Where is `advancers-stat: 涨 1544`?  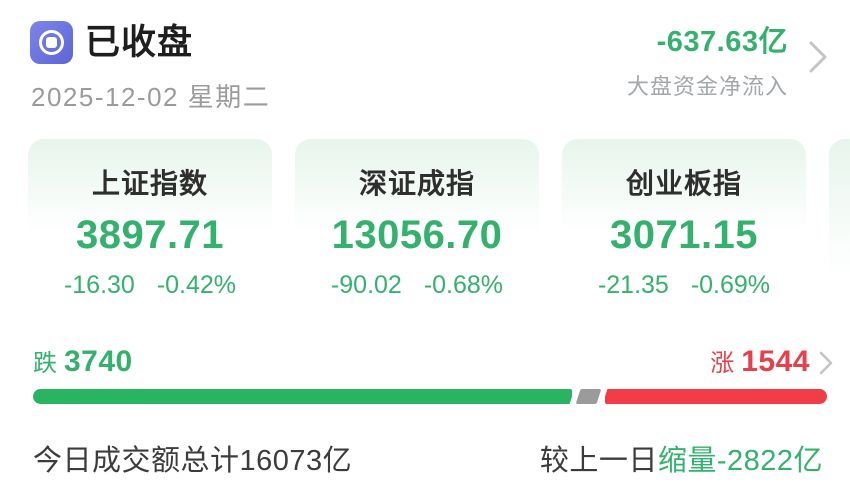 advancers-stat: 涨 1544 is located at coordinates (760, 361).